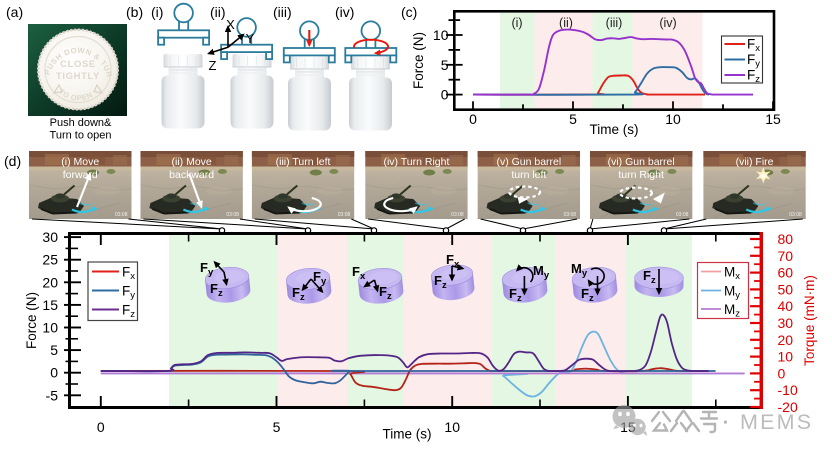 Image resolution: width=832 pixels, height=459 pixels. What do you see at coordinates (786, 273) in the screenshot?
I see `svg-text: 60` at bounding box center [786, 273].